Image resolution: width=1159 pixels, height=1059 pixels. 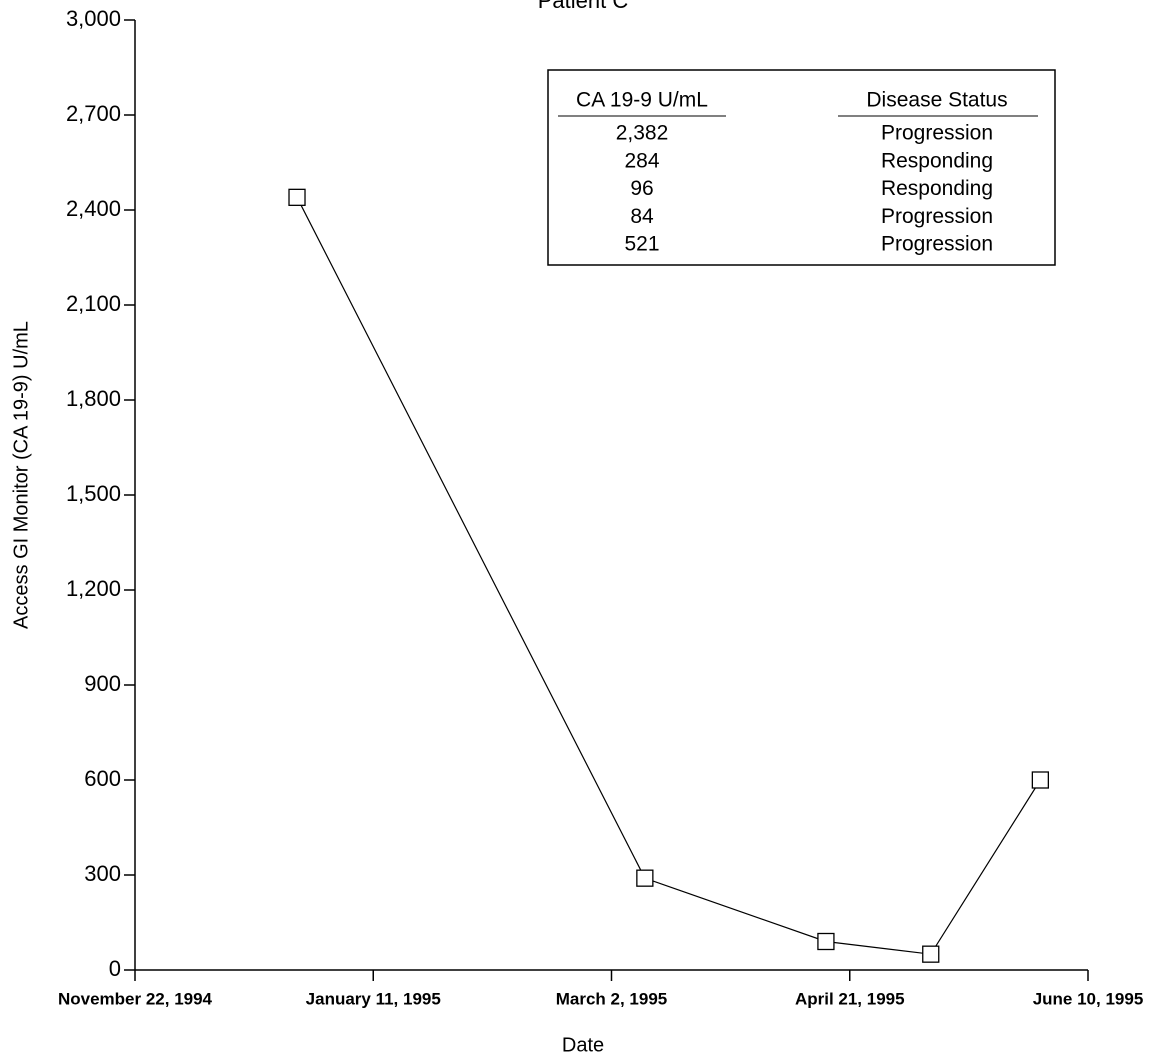 I want to click on x-tick-label: March 2, 1995, so click(x=612, y=998).